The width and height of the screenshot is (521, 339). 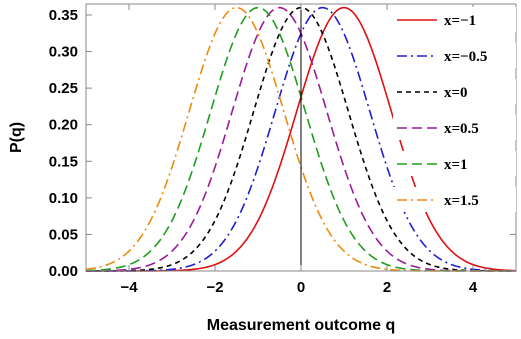 What do you see at coordinates (63, 271) in the screenshot?
I see `y-tick-label: 0.00` at bounding box center [63, 271].